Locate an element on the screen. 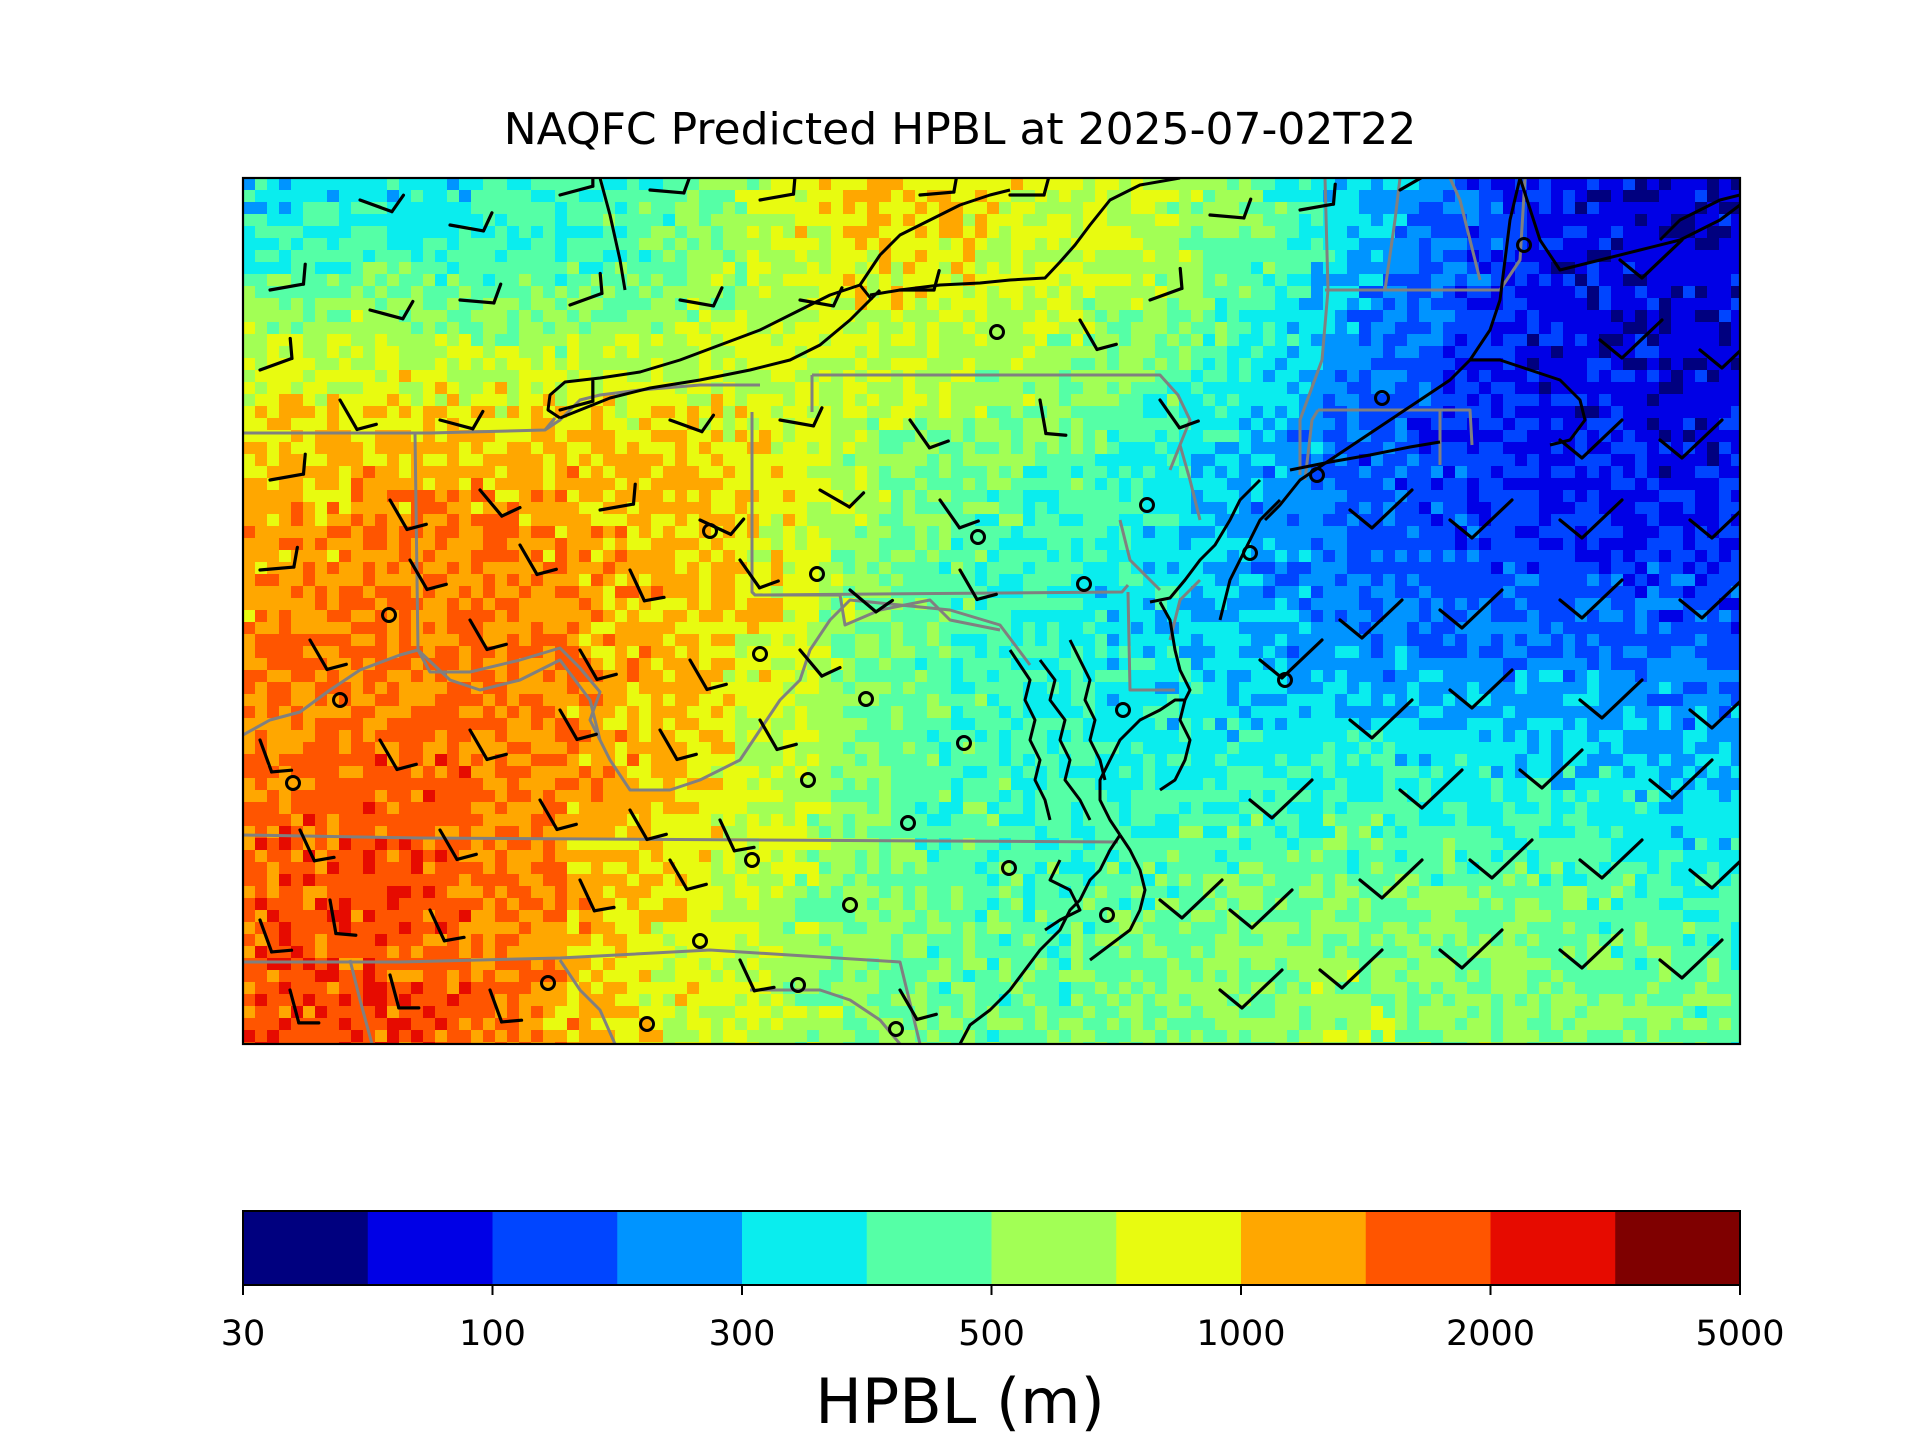 The height and width of the screenshot is (1440, 1920). colorbar-tick-label: 5000 is located at coordinates (1739, 1334).